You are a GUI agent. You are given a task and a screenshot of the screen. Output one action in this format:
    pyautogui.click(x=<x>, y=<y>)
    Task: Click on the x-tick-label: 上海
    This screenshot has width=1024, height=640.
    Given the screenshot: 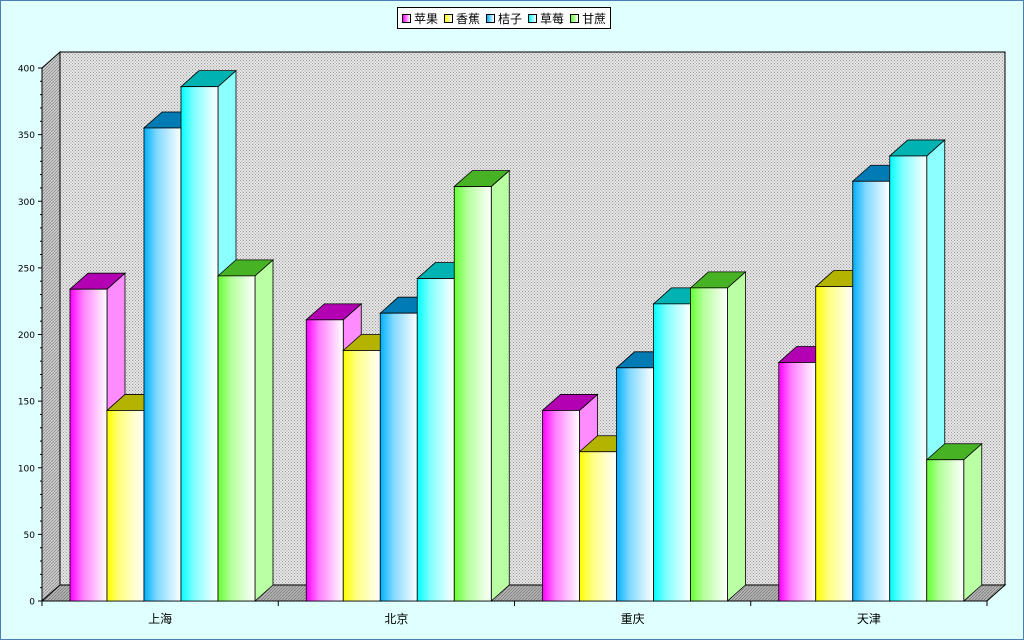 What is the action you would take?
    pyautogui.click(x=160, y=618)
    